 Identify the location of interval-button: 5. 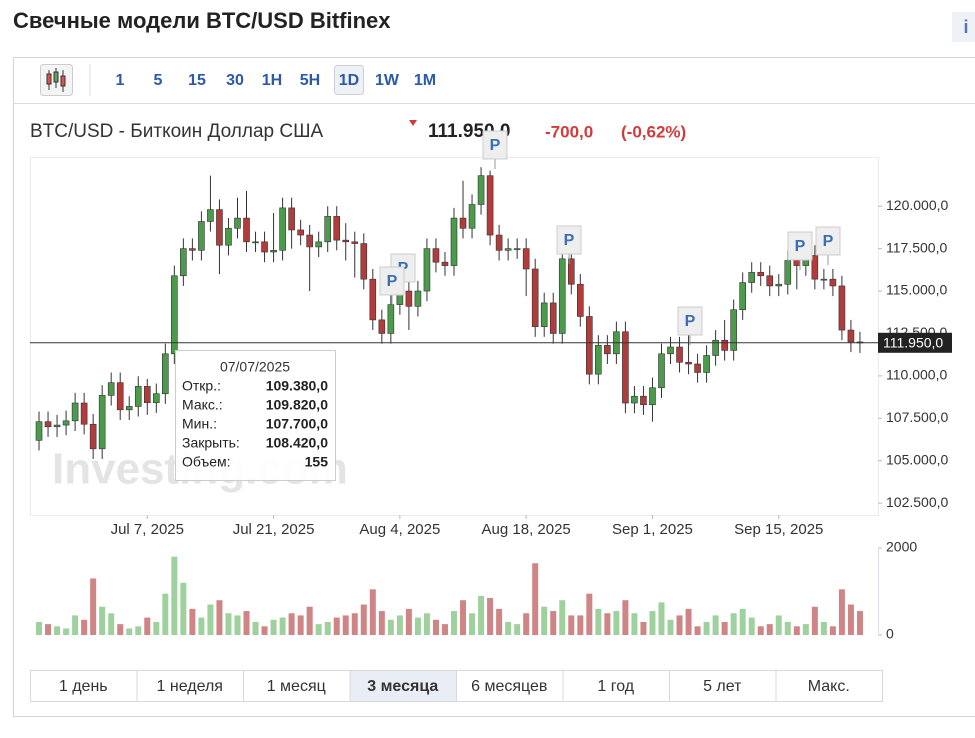
(158, 80).